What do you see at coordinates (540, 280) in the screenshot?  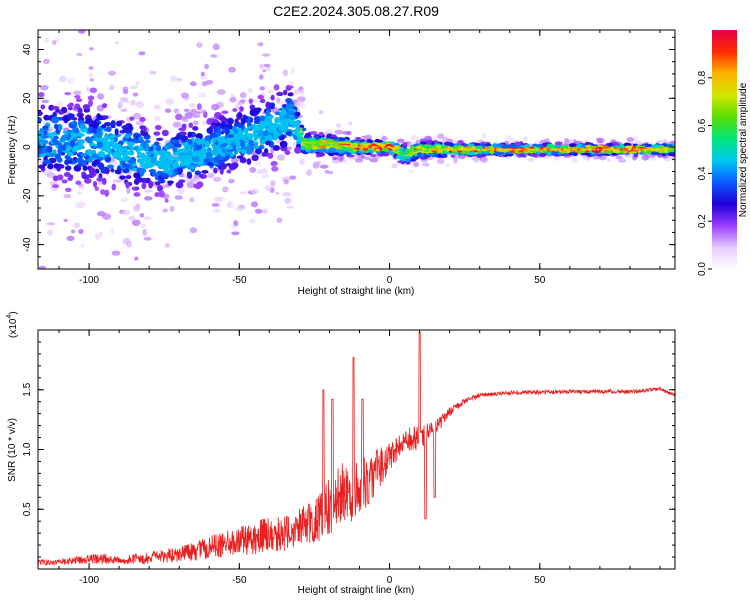 I see `x-tick-label: 50` at bounding box center [540, 280].